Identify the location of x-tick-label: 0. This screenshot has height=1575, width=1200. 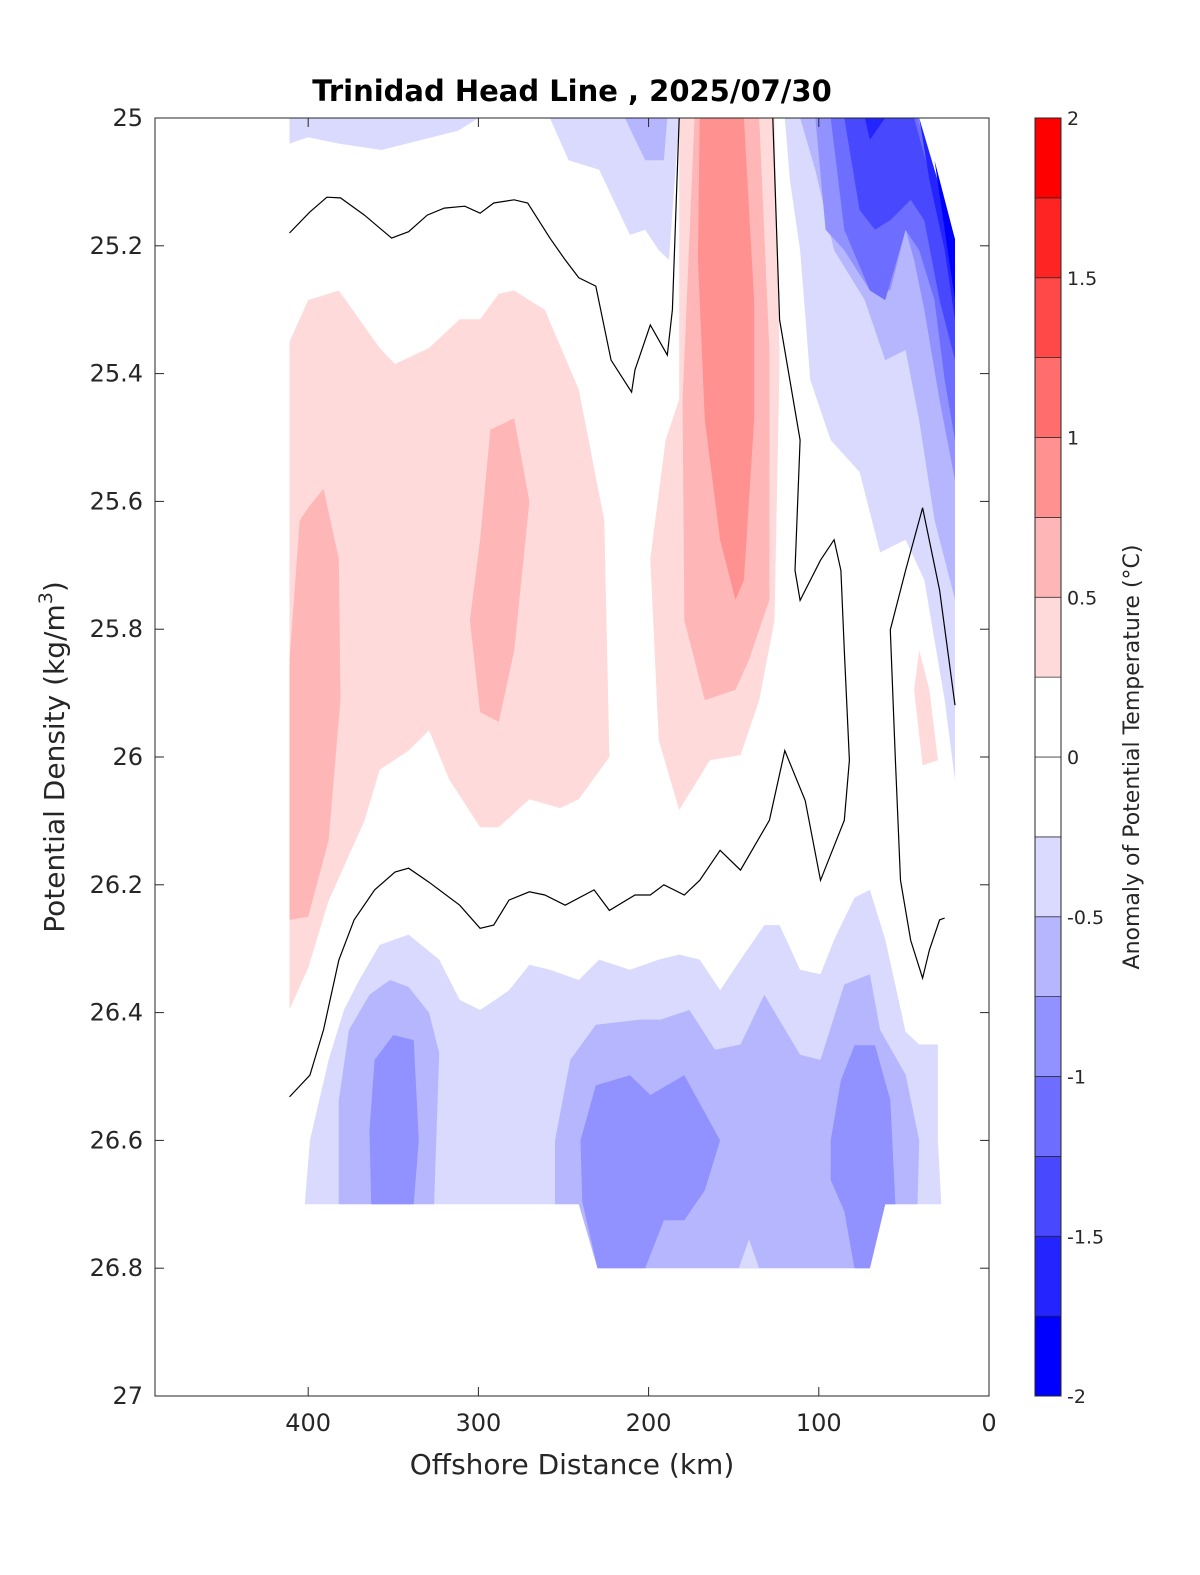
(988, 1423).